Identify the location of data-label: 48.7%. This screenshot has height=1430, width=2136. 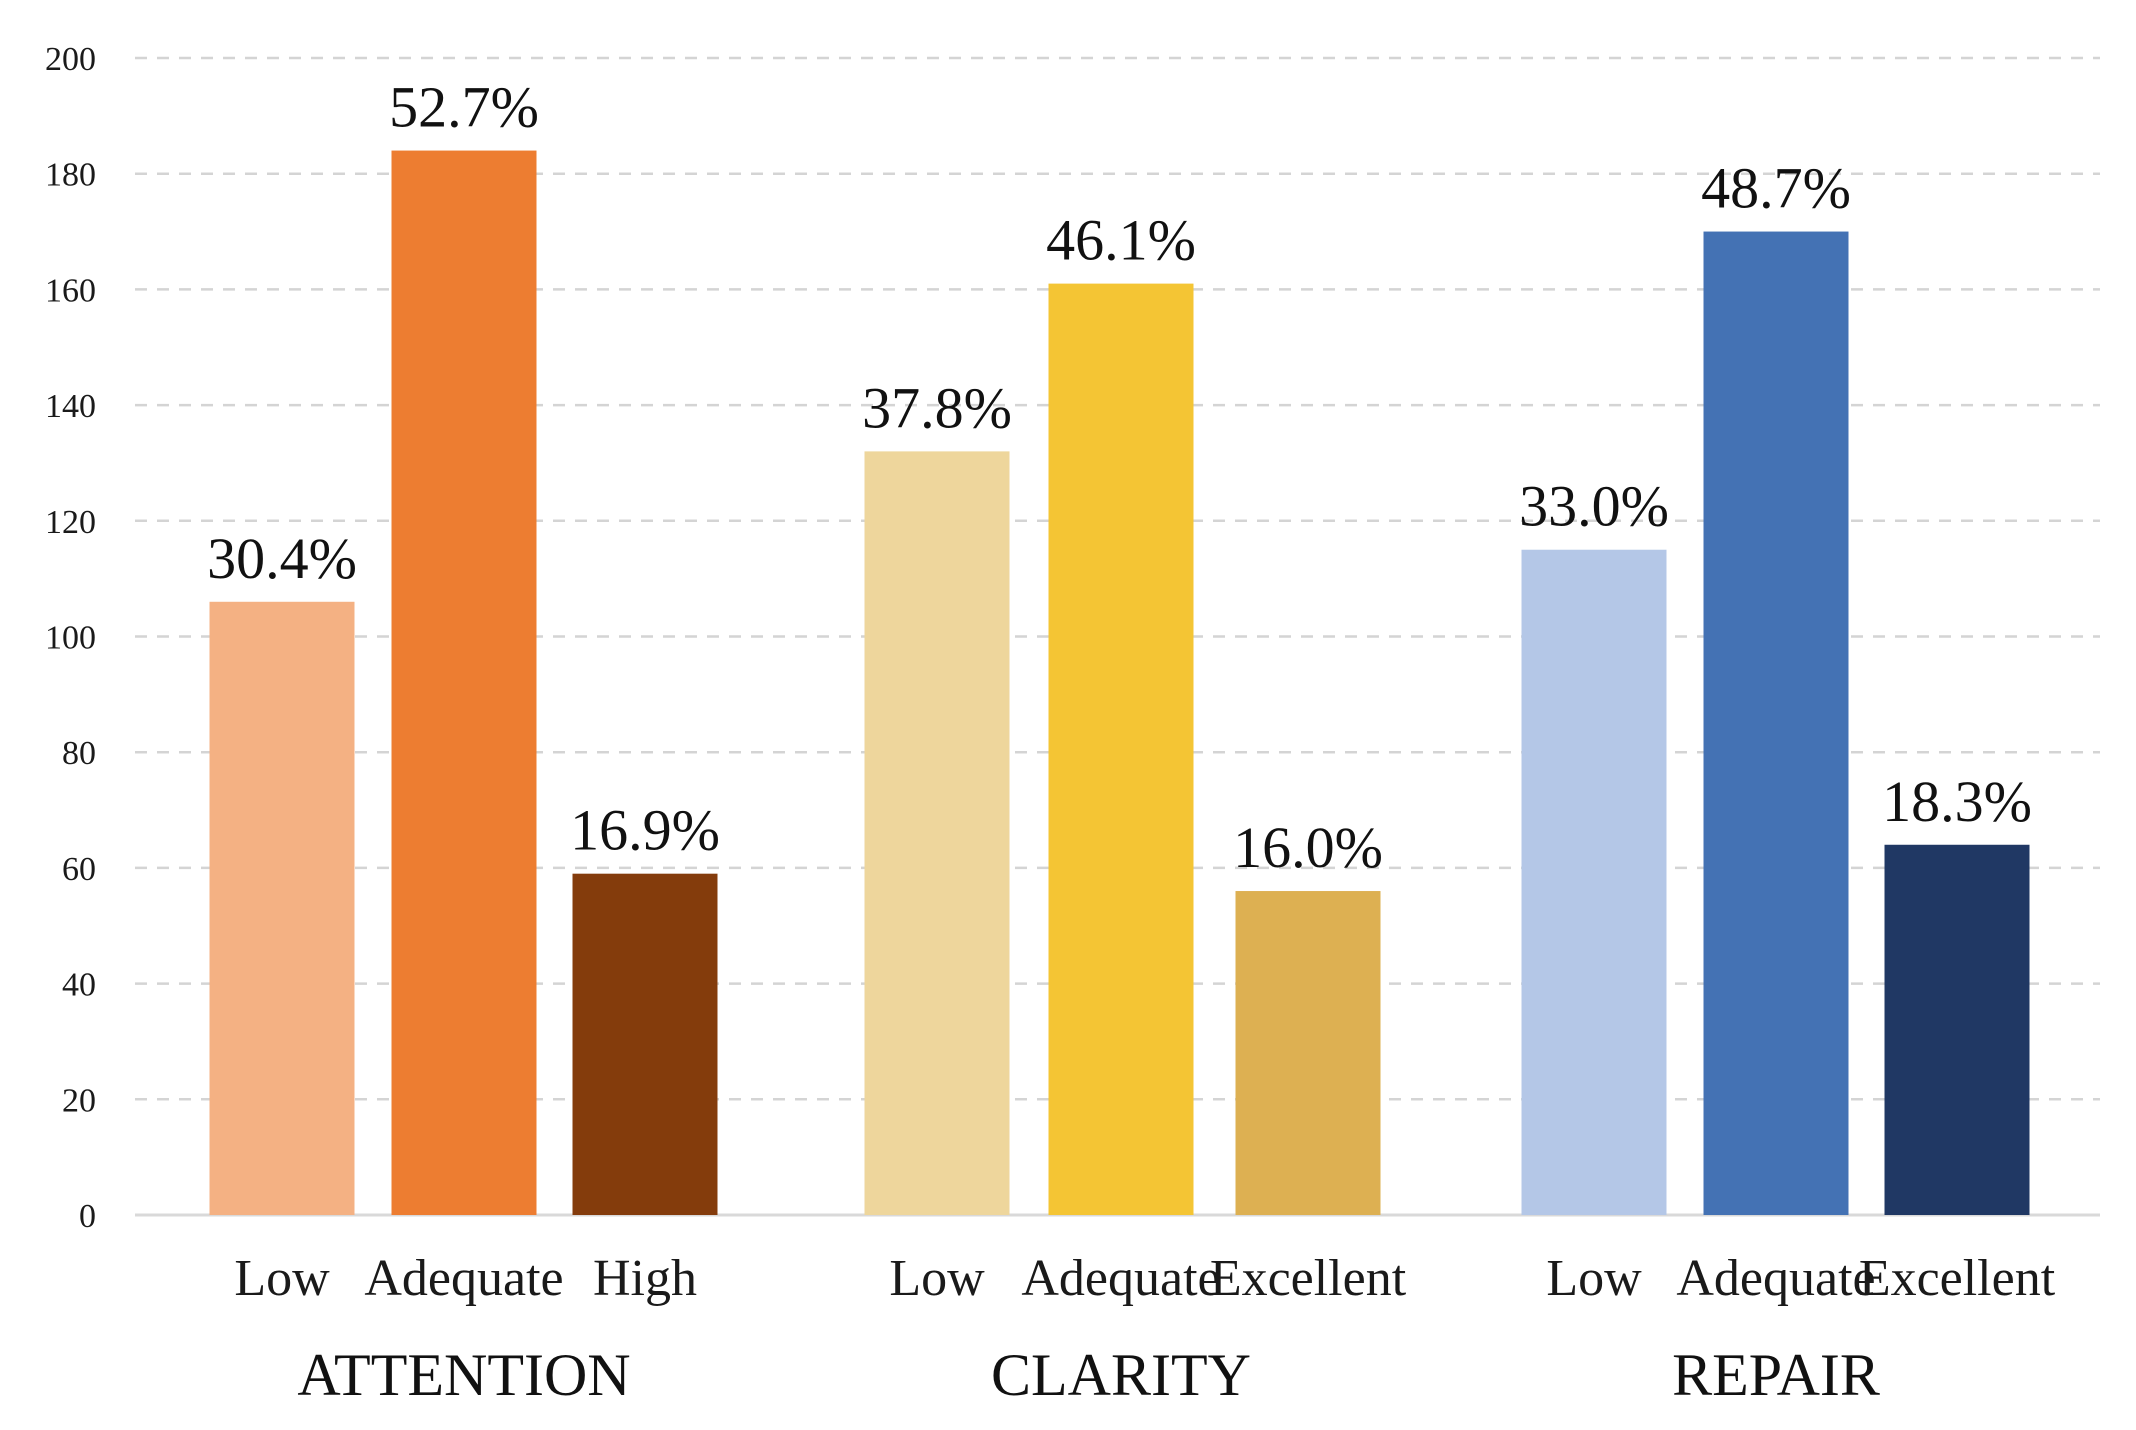
(1776, 188).